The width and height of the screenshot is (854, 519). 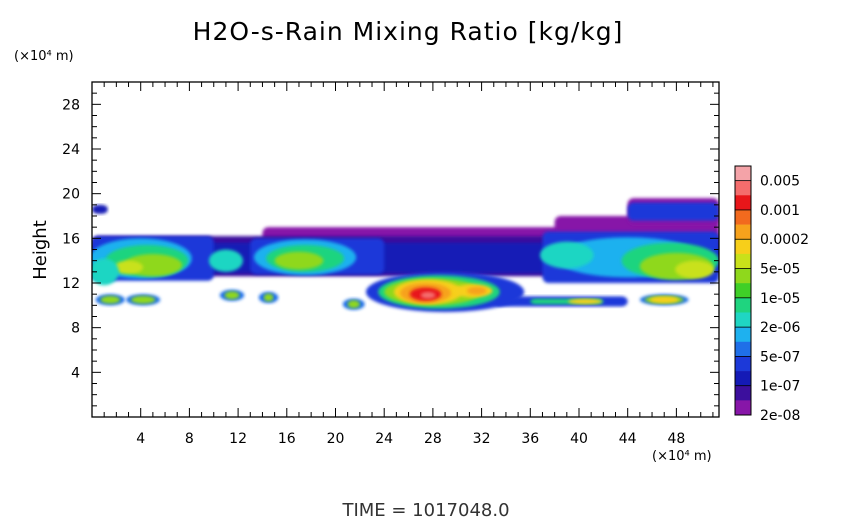 I want to click on x-unit-label: (×10⁴ m), so click(x=682, y=456).